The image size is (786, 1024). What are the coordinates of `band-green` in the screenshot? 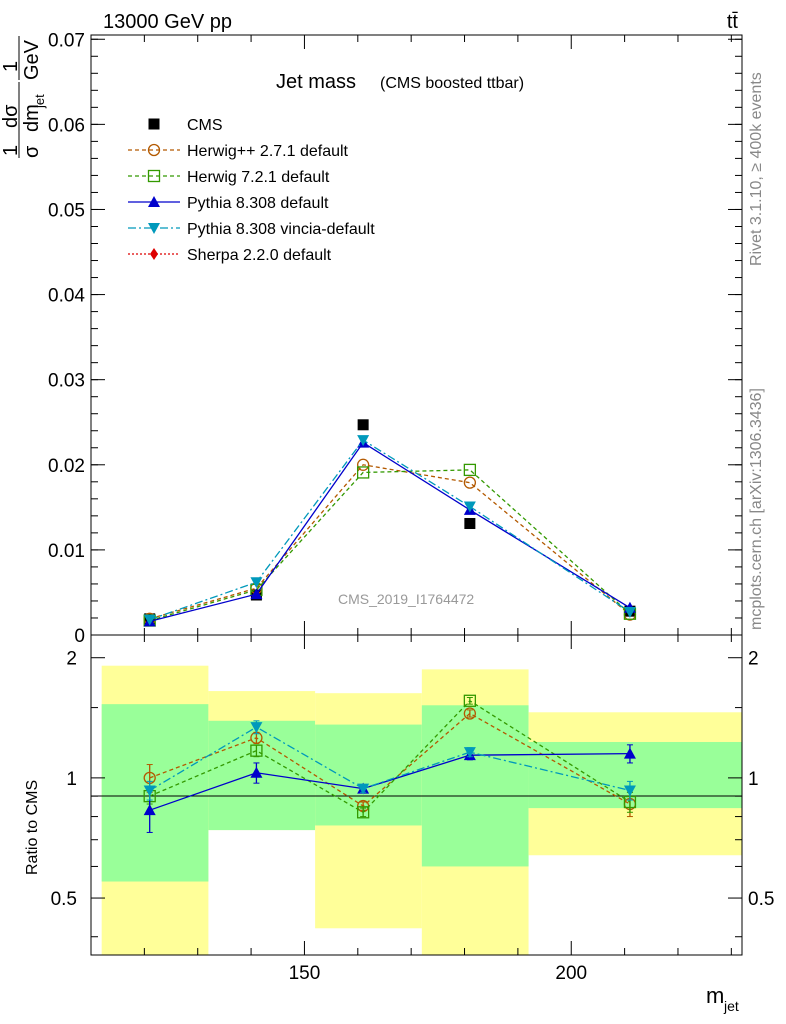 It's located at (475, 786).